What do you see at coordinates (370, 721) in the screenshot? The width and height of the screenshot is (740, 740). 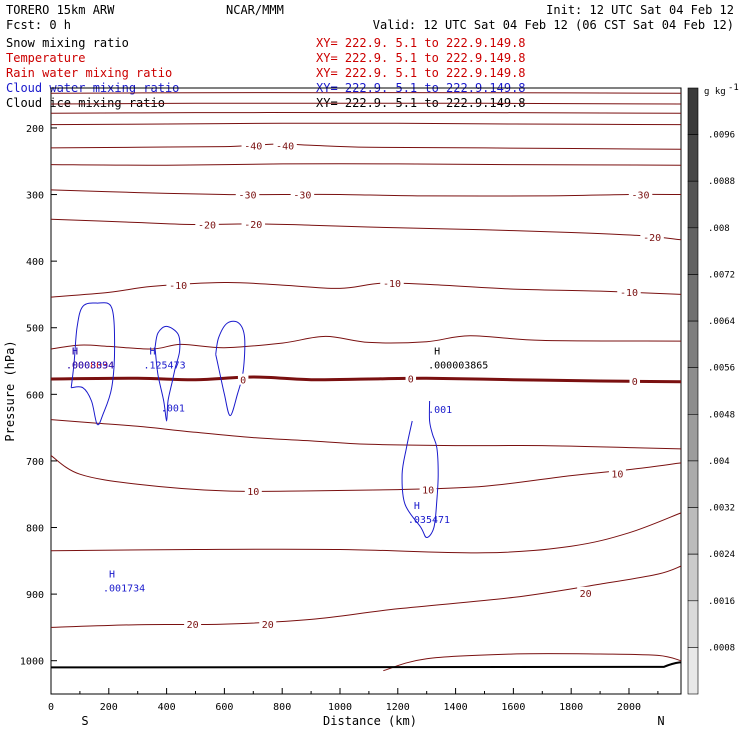 I see `x-axis-title: Distance (km)` at bounding box center [370, 721].